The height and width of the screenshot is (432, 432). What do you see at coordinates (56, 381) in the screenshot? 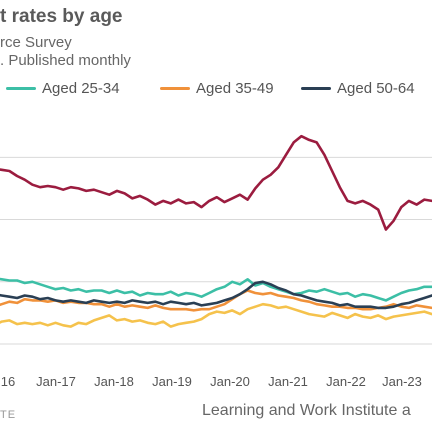
I see `x-tick-label-1: Jan-17` at bounding box center [56, 381].